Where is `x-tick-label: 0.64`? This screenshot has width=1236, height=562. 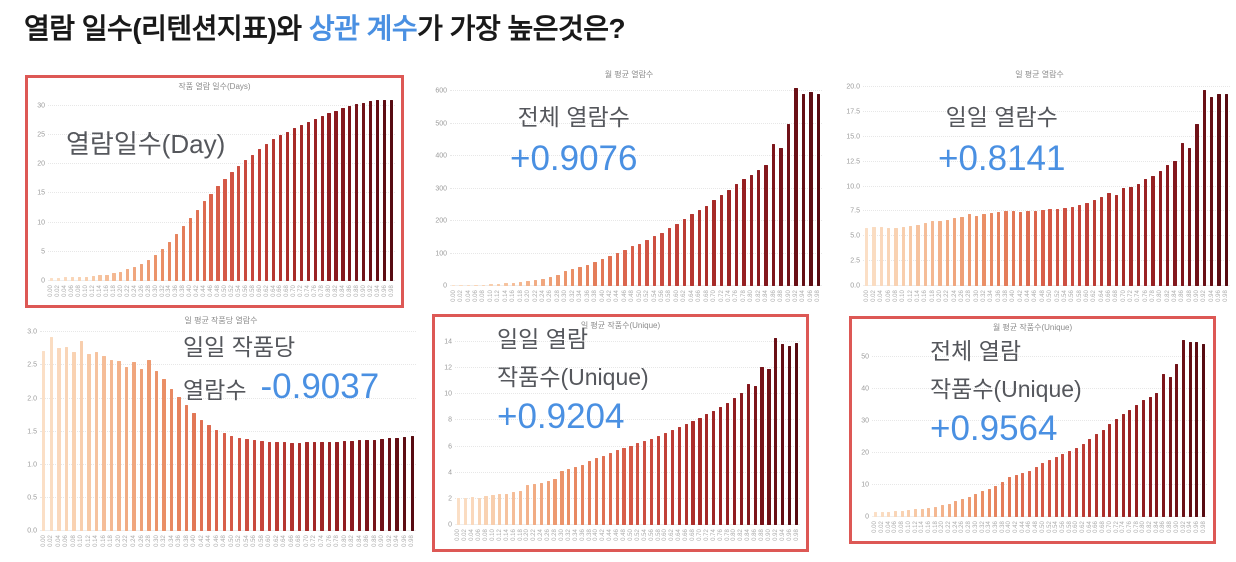 x-tick-label: 0.64 is located at coordinates (679, 535).